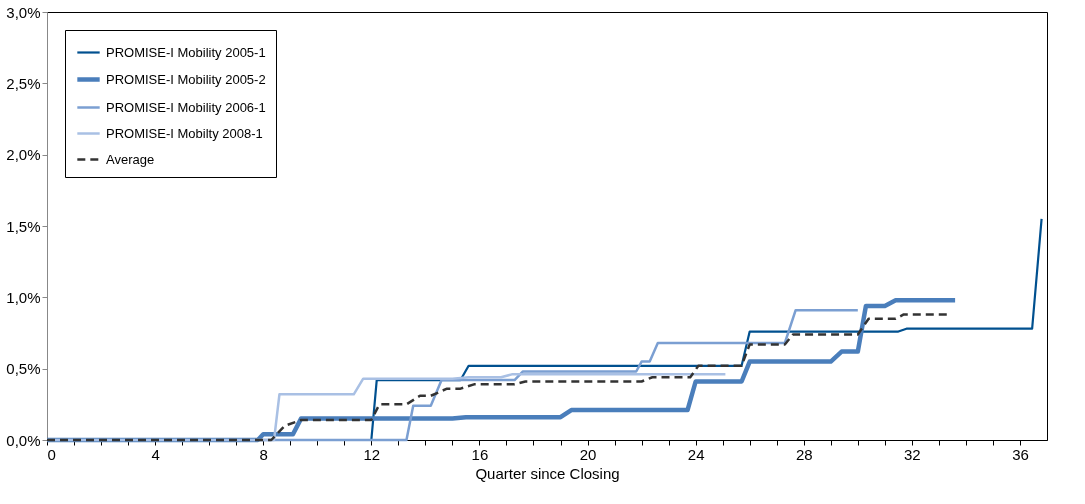 The height and width of the screenshot is (504, 1085). I want to click on y-tick-label: 2,0%, so click(23, 155).